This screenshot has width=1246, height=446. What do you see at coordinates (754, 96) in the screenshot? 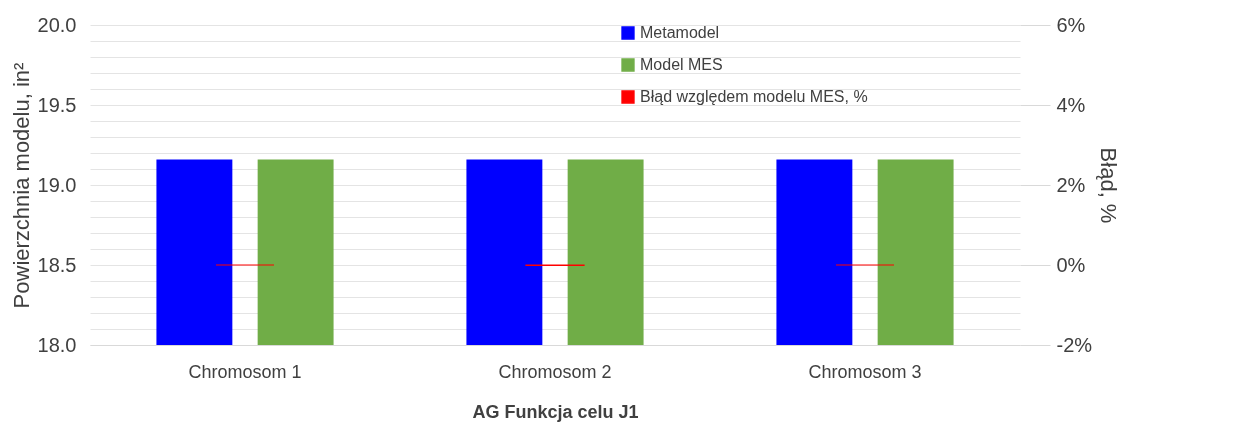
I see `legend-label: Błąd względem modelu MES, %` at bounding box center [754, 96].